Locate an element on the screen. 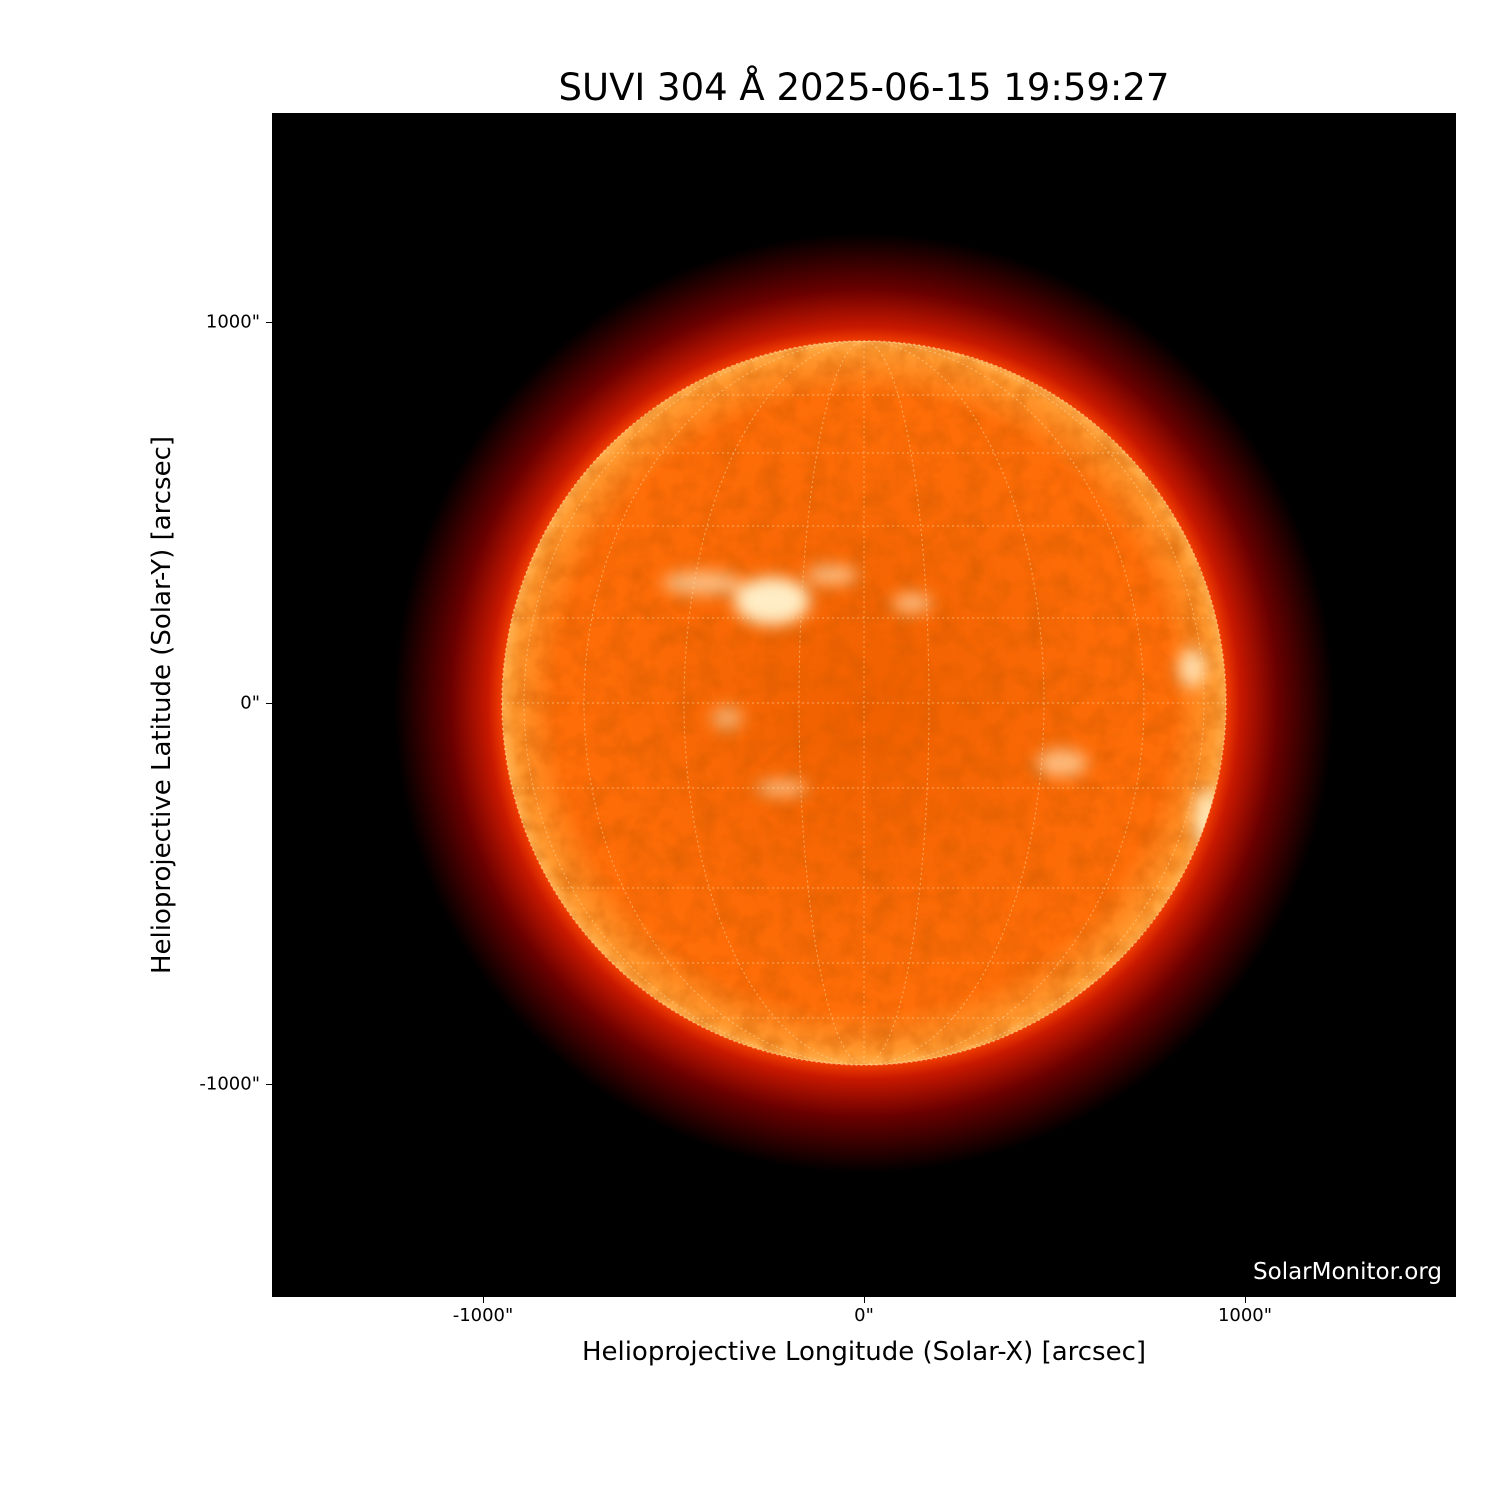 Image resolution: width=1500 pixels, height=1500 pixels. y-tick-label: 0" is located at coordinates (250, 703).